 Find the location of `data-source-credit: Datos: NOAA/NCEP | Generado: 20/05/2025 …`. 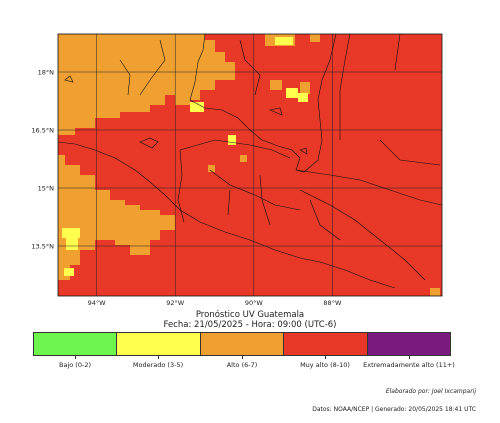

data-source-credit: Datos: NOAA/NCEP | Generado: 20/05/2025 … is located at coordinates (394, 409).